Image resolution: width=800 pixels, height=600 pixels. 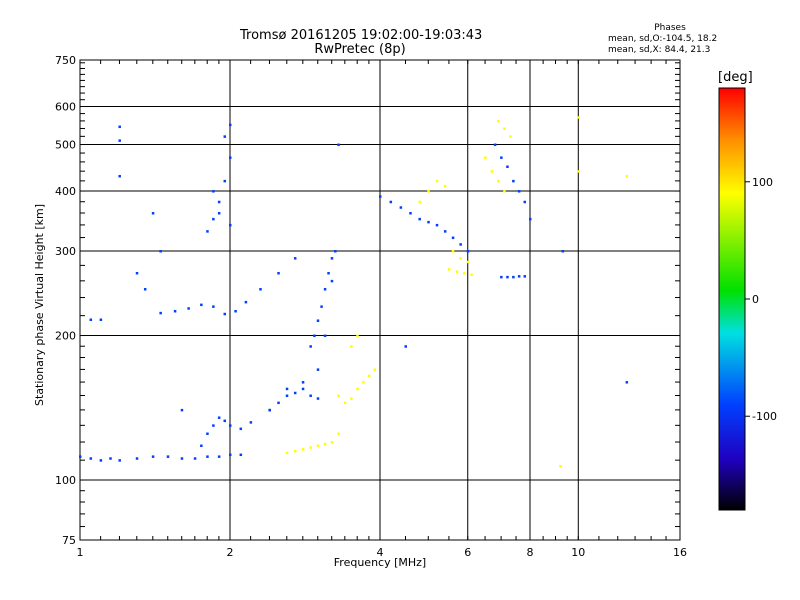 What do you see at coordinates (39, 304) in the screenshot?
I see `y-axis-label: Stationary phase Virtual Height [km]` at bounding box center [39, 304].